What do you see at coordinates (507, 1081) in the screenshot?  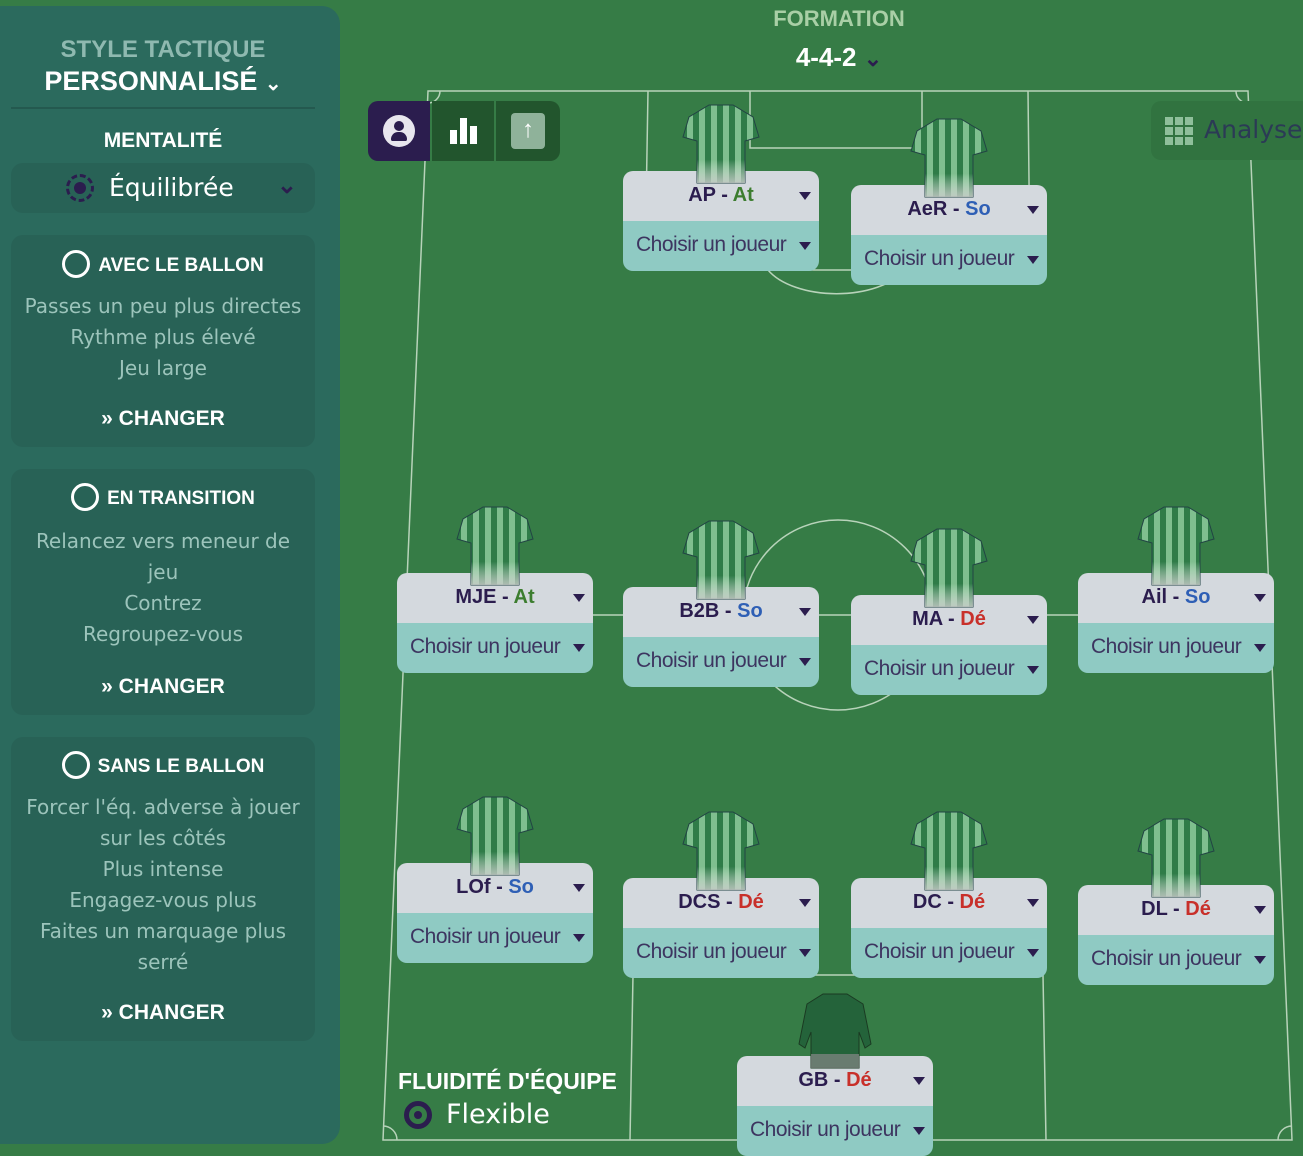 I see `fluidity-label: FLUIDITÉ D'ÉQUIPE` at bounding box center [507, 1081].